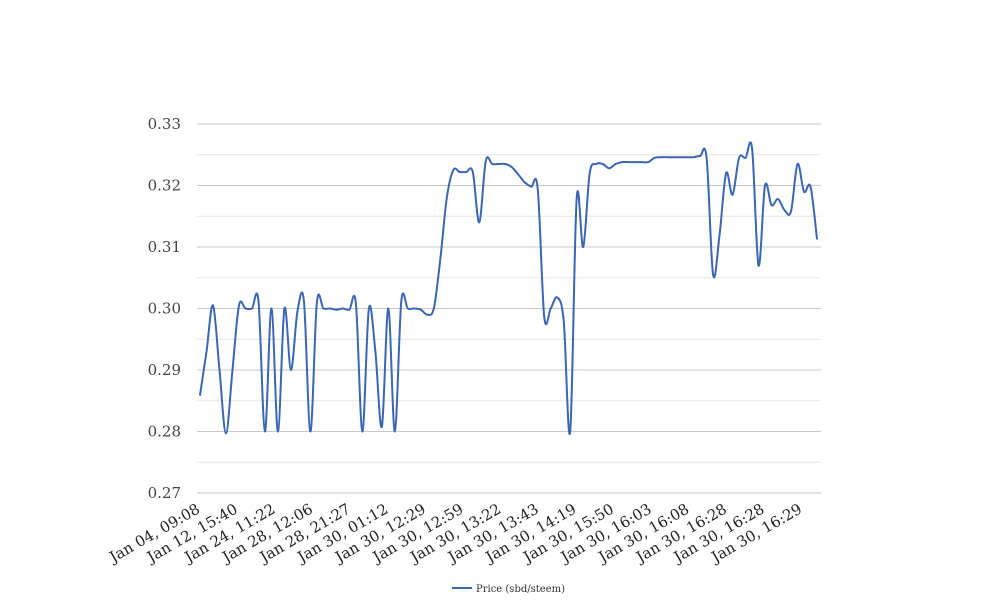 This screenshot has height=616, width=1008. What do you see at coordinates (520, 589) in the screenshot?
I see `legend-label-price: Price (sbd/steem)` at bounding box center [520, 589].